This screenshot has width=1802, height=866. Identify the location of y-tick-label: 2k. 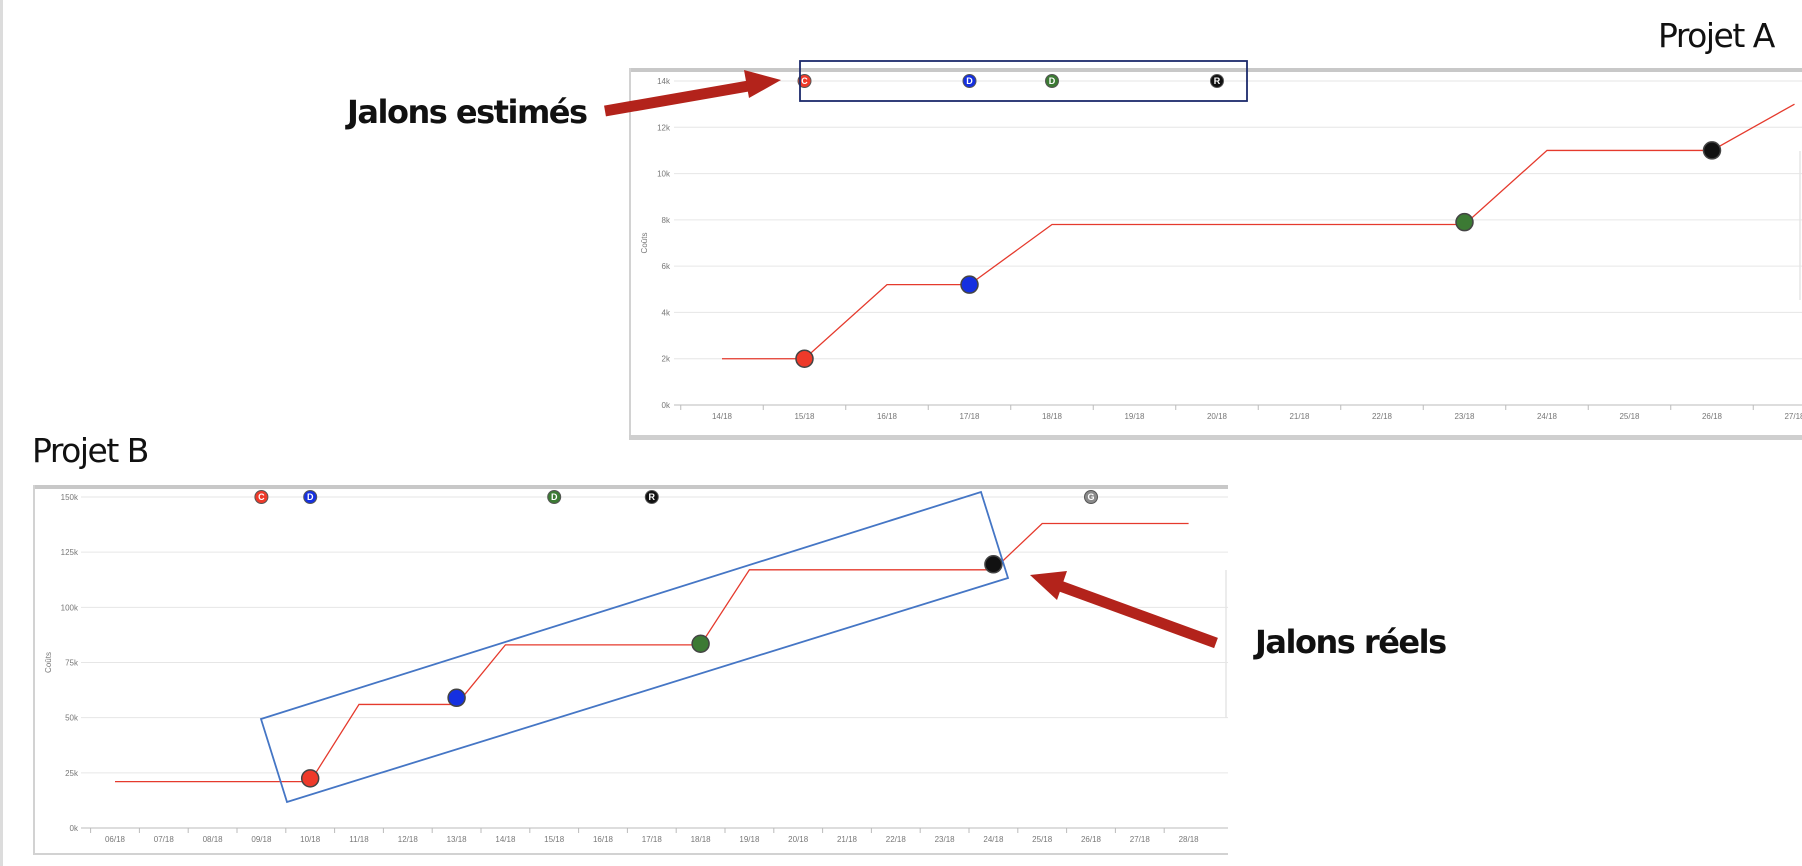
(666, 359).